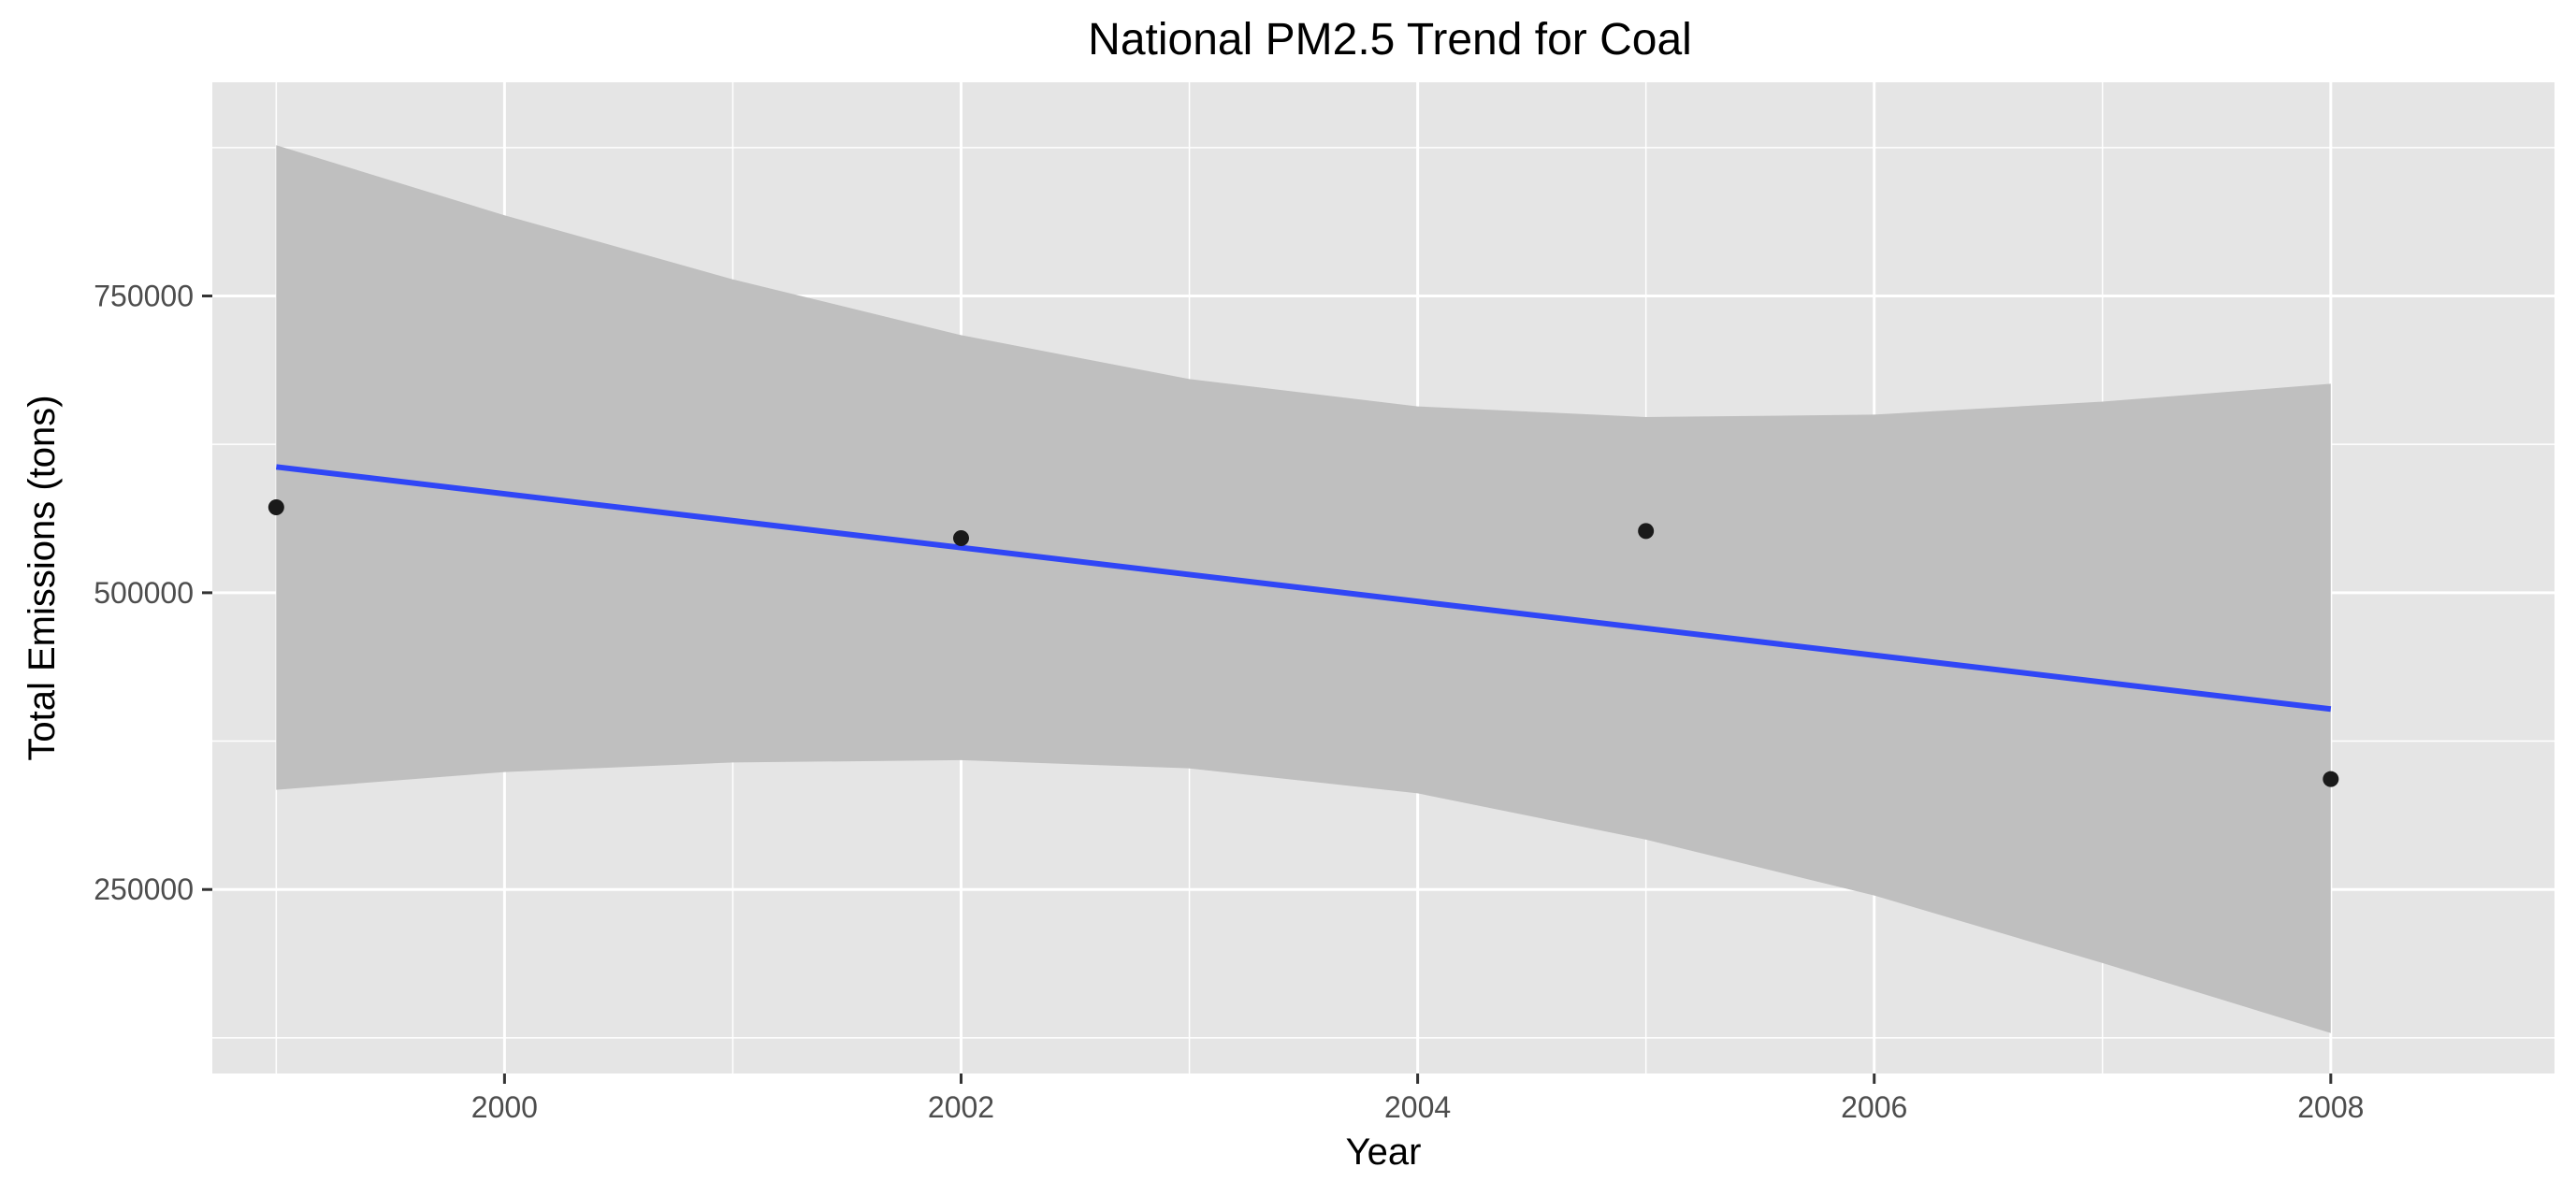 This screenshot has height=1196, width=2576. I want to click on chart-title: National PM2.5 Trend for Coal, so click(1390, 40).